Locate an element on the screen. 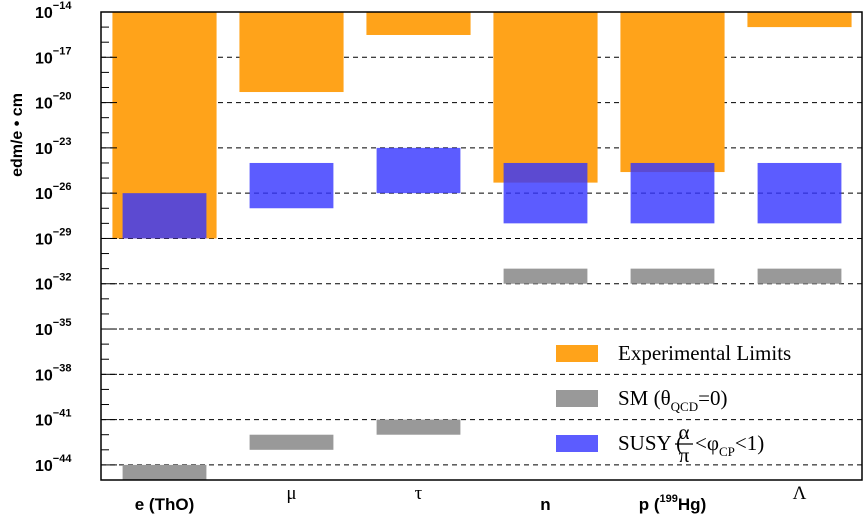  y-tick-label: 10−20 is located at coordinates (53, 102).